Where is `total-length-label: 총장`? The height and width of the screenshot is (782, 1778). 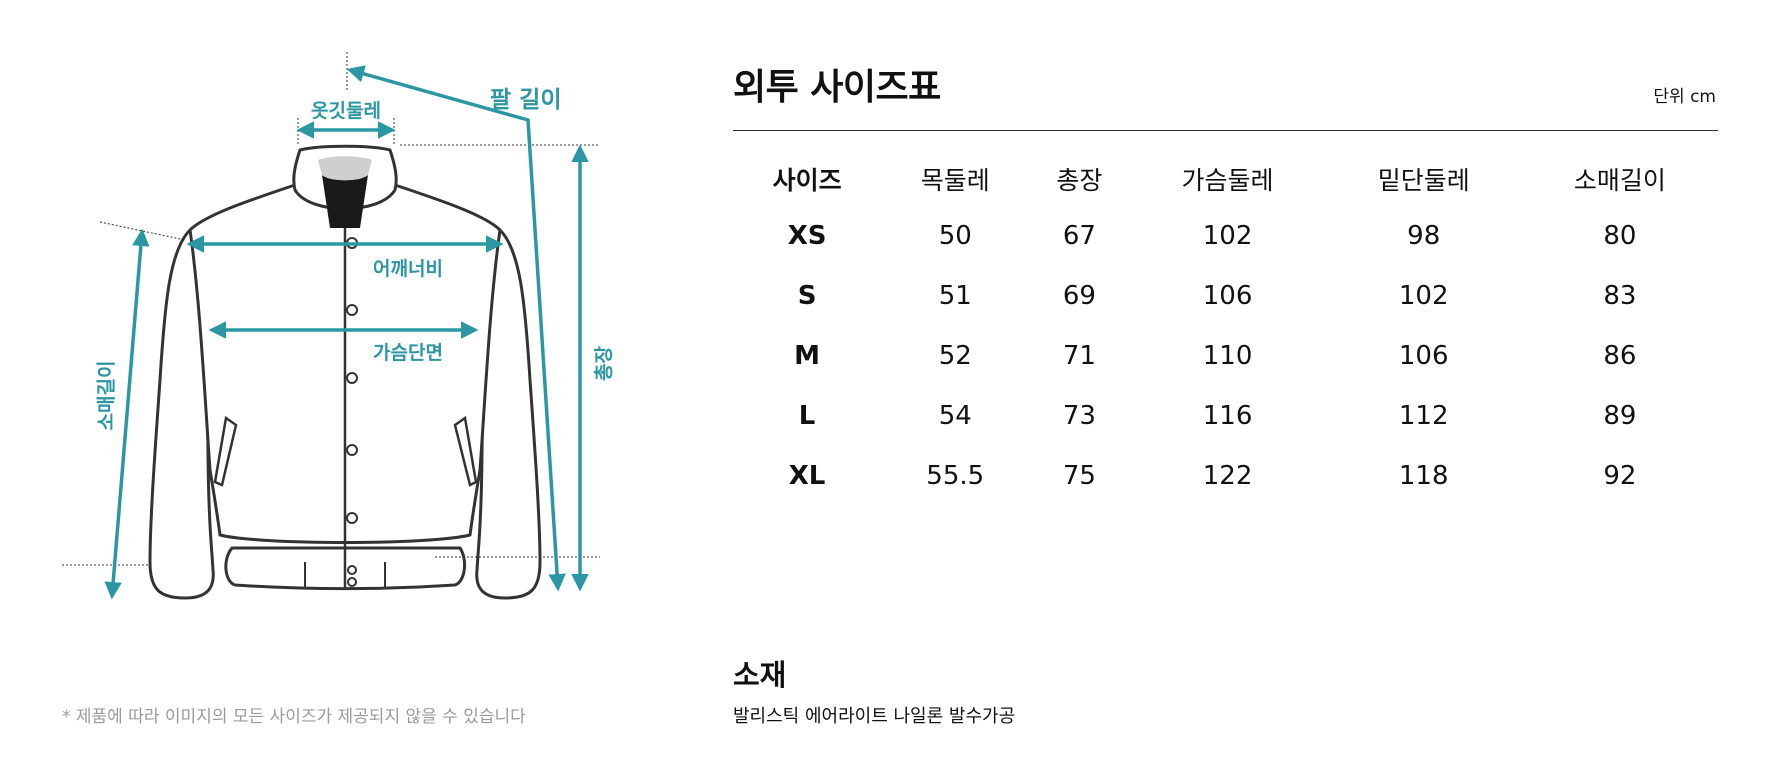
total-length-label: 총장 is located at coordinates (603, 363).